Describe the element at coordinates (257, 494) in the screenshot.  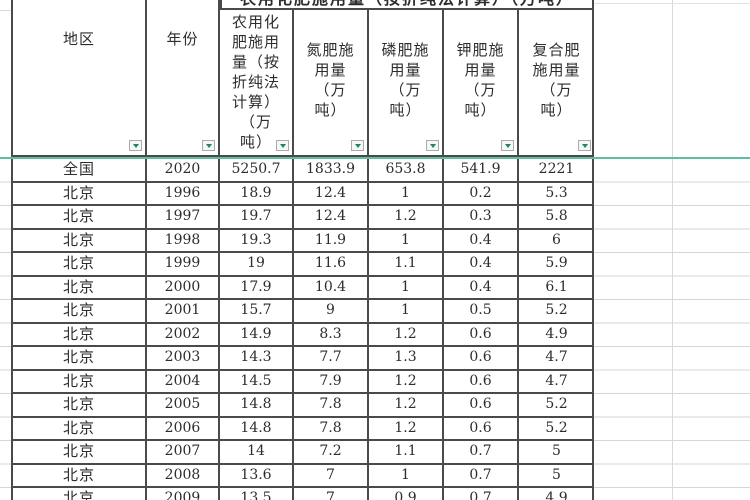
I see `table-cell: 13.5` at that location.